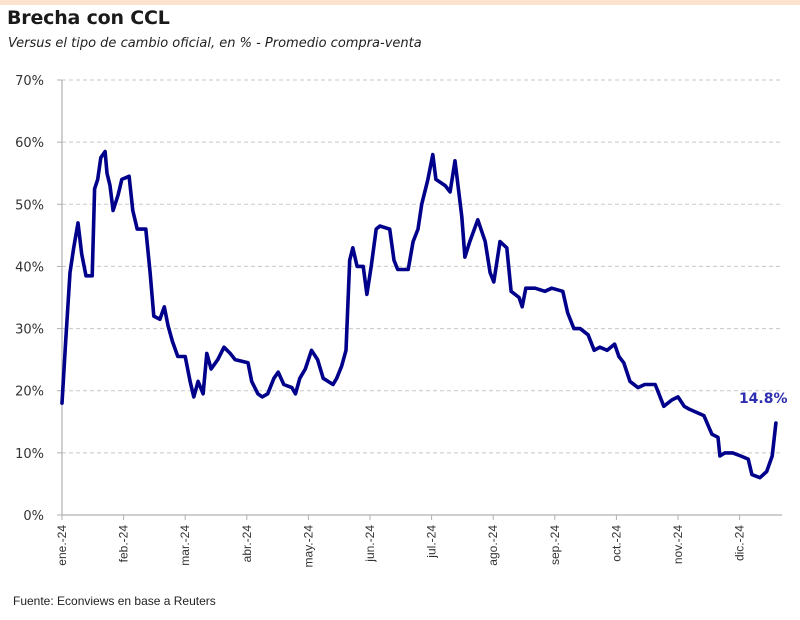 The image size is (800, 620). I want to click on y-tick-label: 20%, so click(29, 392).